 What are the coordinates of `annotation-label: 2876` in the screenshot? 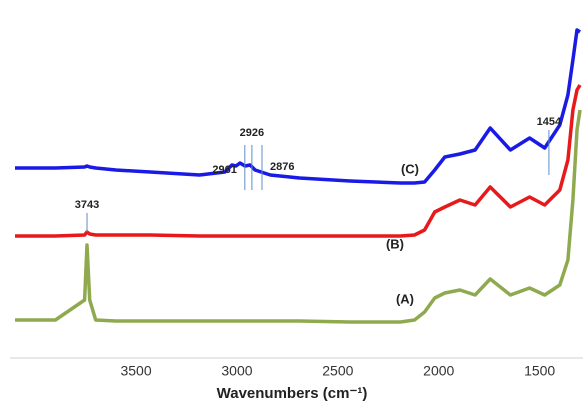 It's located at (282, 167).